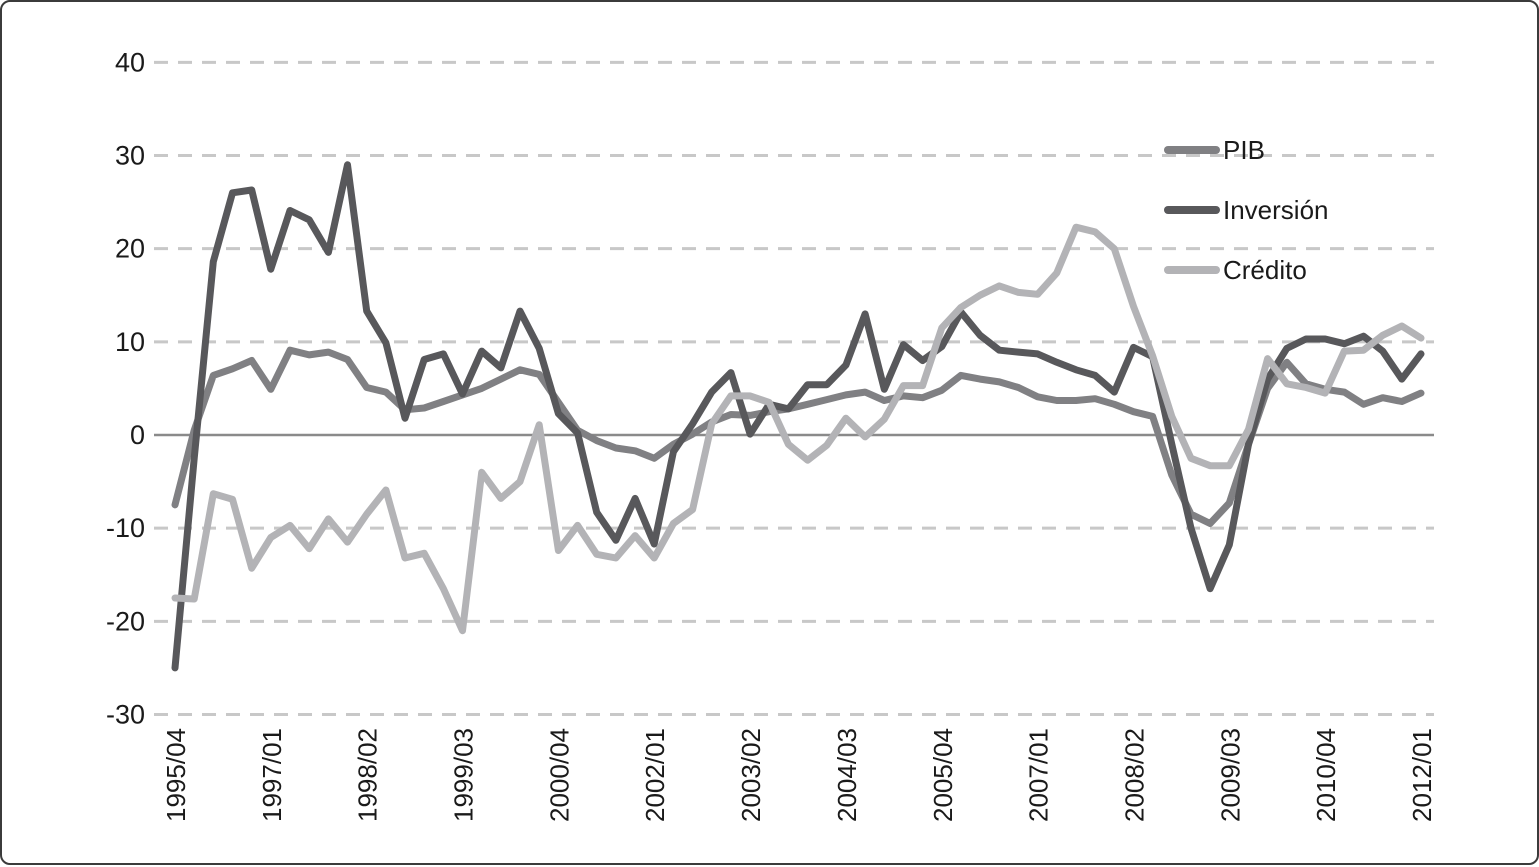  What do you see at coordinates (847, 775) in the screenshot?
I see `x-tick-label-2004-03: 2004/03` at bounding box center [847, 775].